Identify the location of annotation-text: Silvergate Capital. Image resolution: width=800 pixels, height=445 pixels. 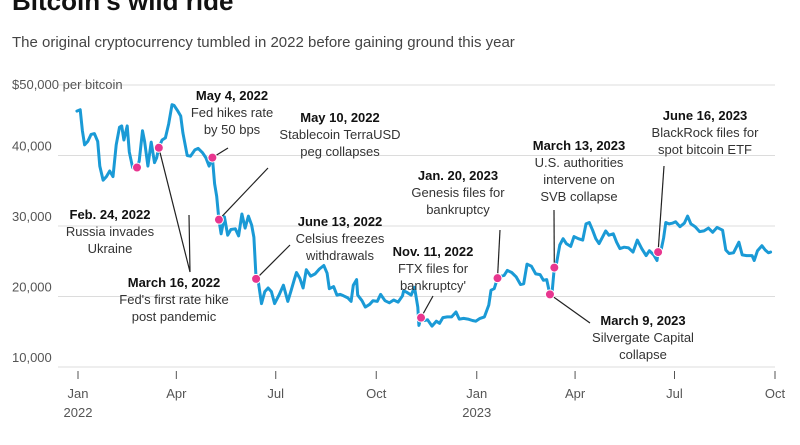
(643, 337).